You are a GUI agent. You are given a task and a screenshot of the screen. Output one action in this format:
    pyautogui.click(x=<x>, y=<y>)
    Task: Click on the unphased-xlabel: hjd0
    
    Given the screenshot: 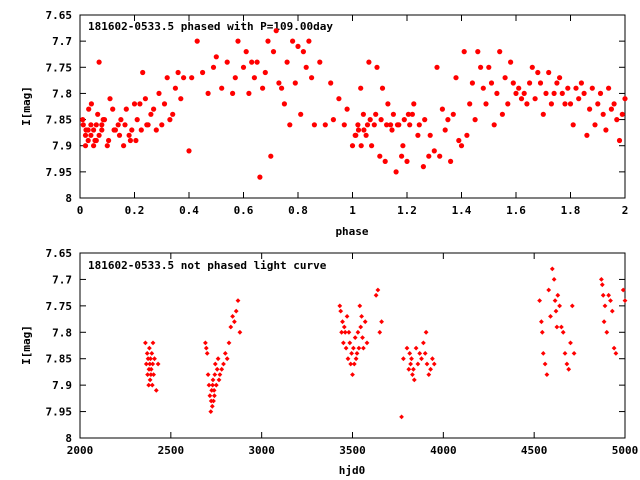 What is the action you would take?
    pyautogui.click(x=352, y=470)
    